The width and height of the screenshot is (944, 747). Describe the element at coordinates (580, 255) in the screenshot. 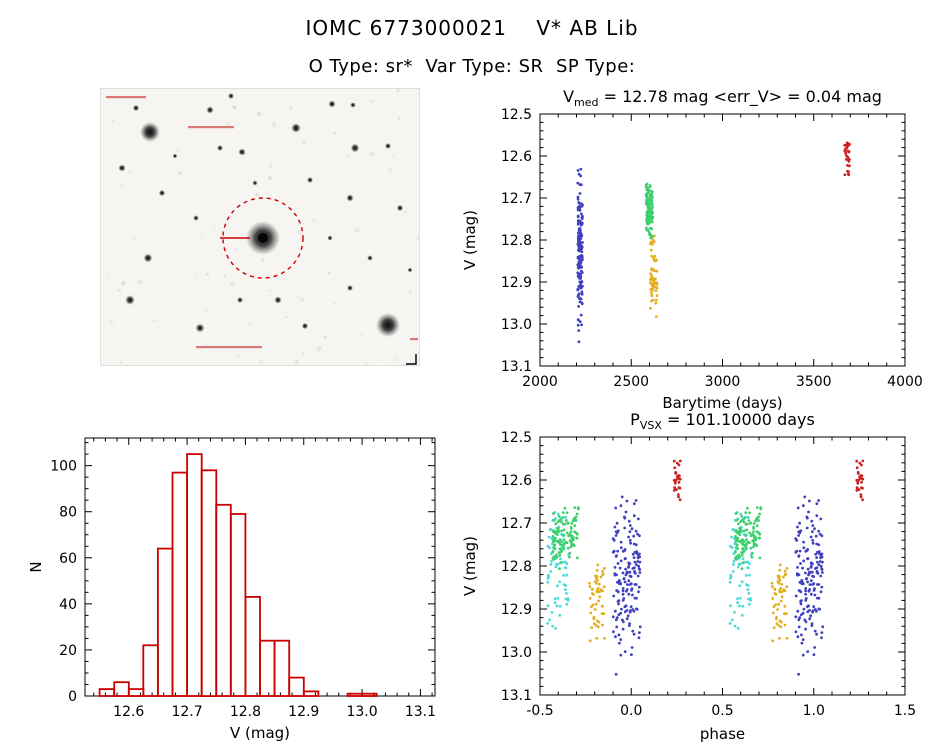

I see `scatter-points-epoch-1-blue` at that location.